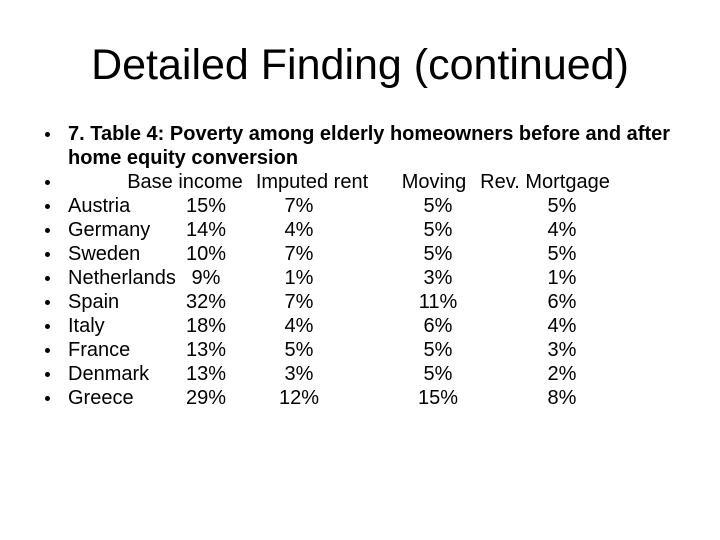 The image size is (720, 540). What do you see at coordinates (438, 398) in the screenshot?
I see `value-moving: 15%` at bounding box center [438, 398].